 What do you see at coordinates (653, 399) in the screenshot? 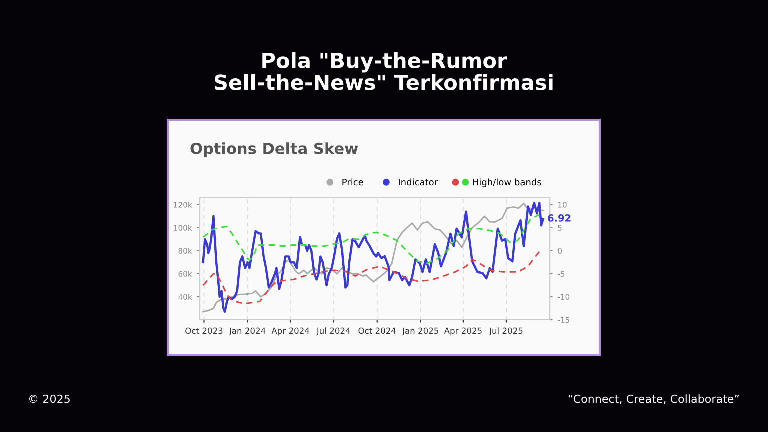
I see `text: “Connect, Create, Collaborate”` at bounding box center [653, 399].